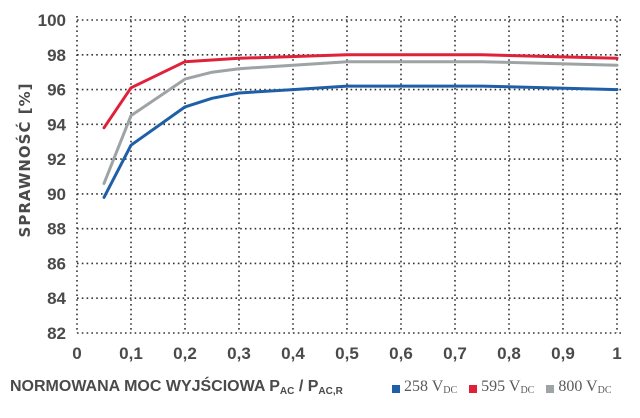  I want to click on legend-item-595: 595 VDC, so click(501, 387).